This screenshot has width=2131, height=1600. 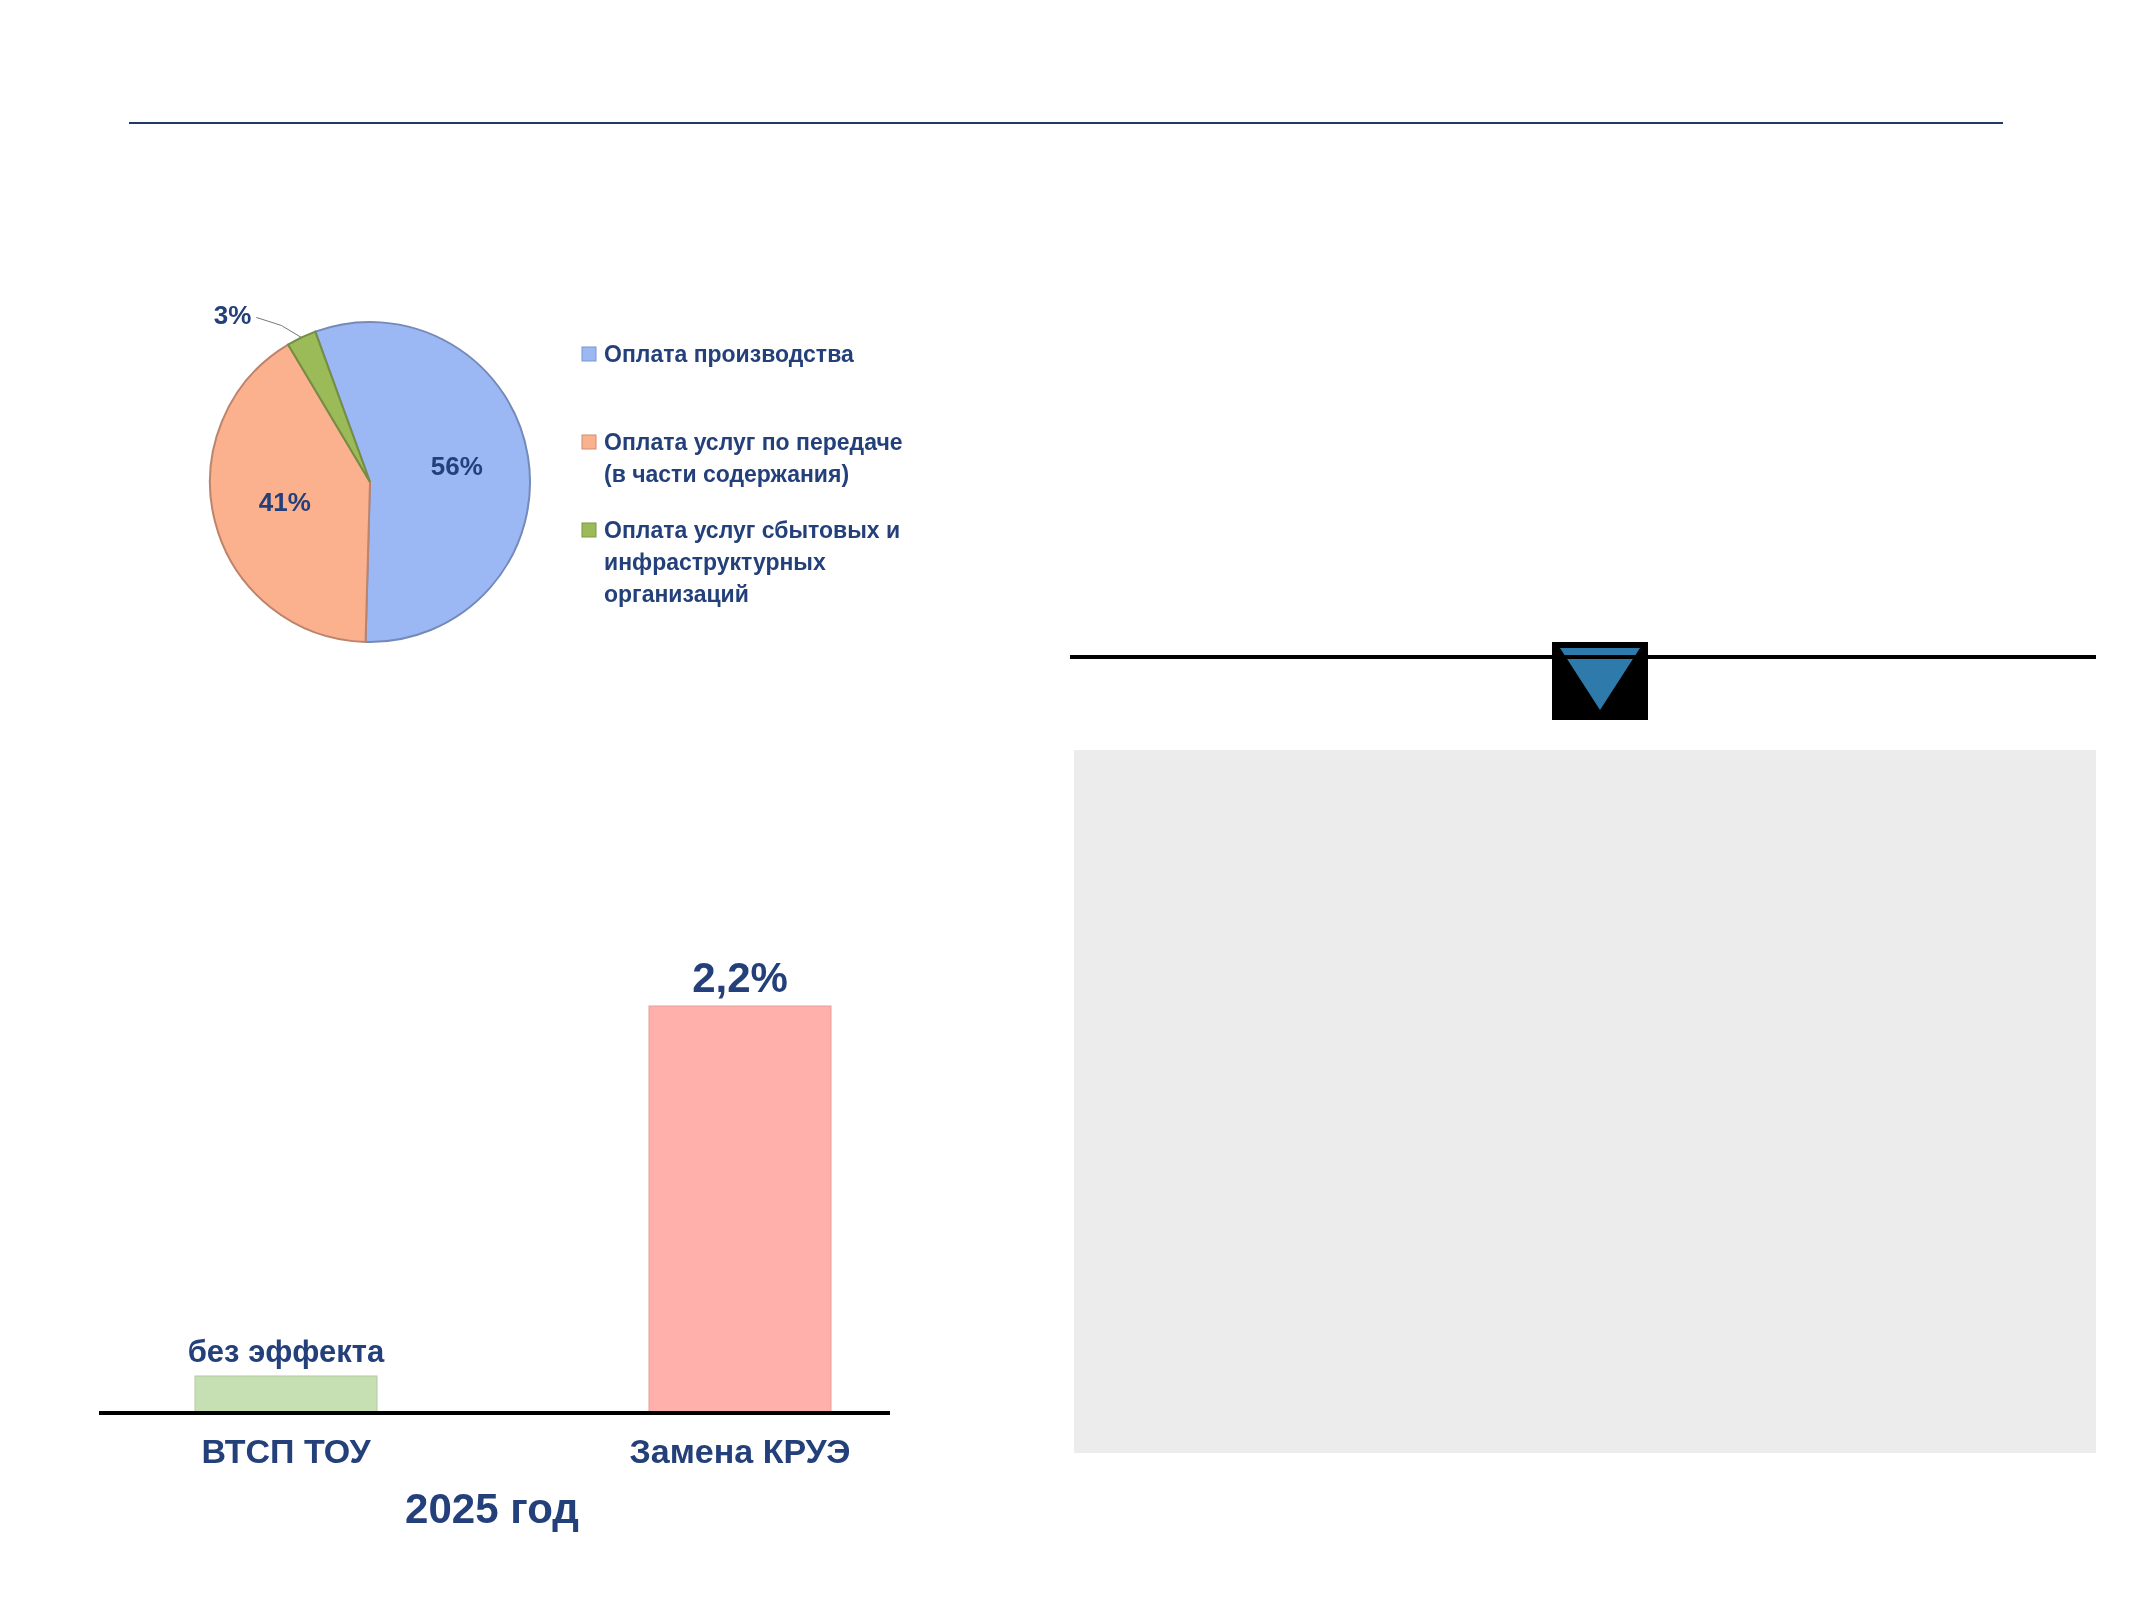 What do you see at coordinates (284, 502) in the screenshot?
I see `data-label: 41%` at bounding box center [284, 502].